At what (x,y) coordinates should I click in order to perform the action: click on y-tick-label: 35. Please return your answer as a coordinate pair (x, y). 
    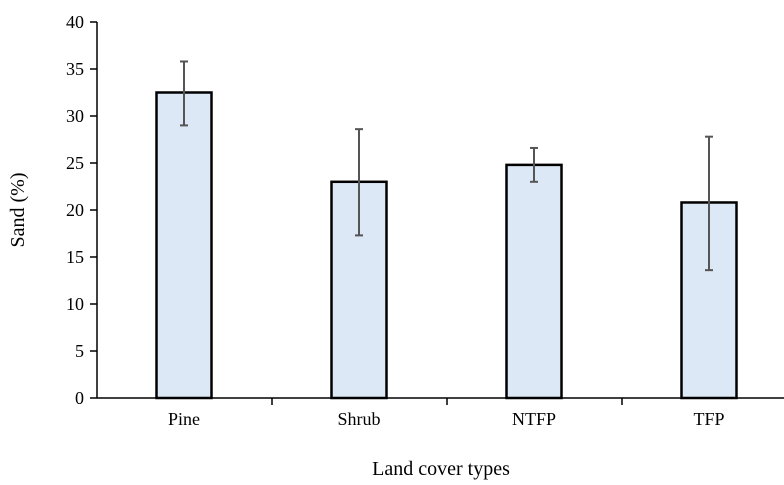
    Looking at the image, I should click on (75, 69).